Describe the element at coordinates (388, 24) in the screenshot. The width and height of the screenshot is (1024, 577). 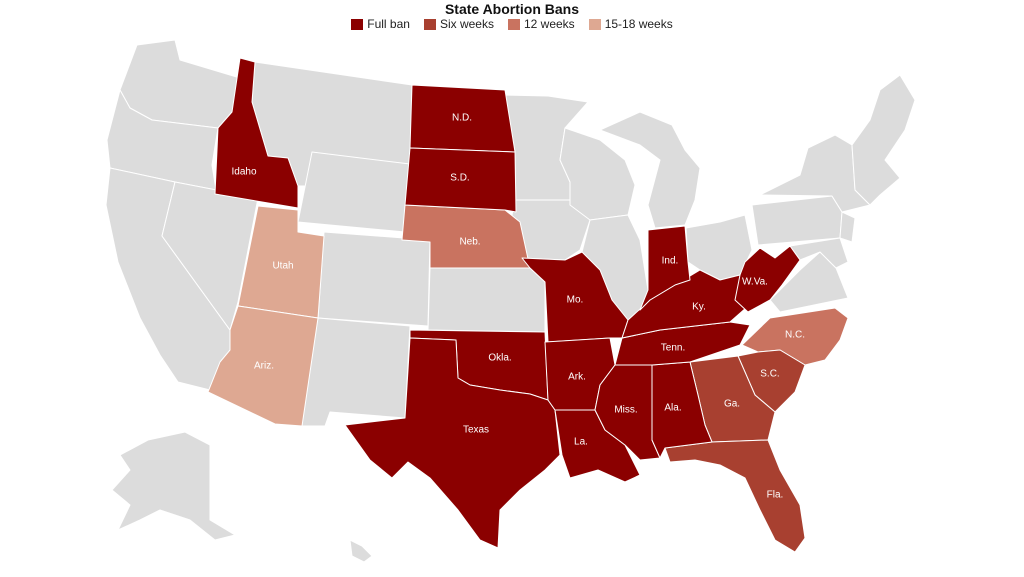
I see `legend-label-full-ban: Full ban` at that location.